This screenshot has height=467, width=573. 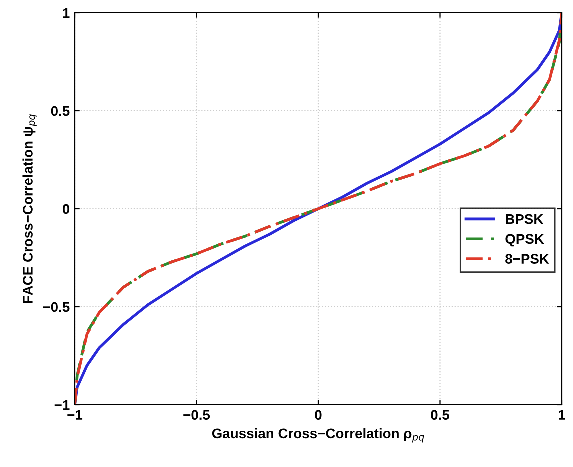 What do you see at coordinates (62, 405) in the screenshot?
I see `y-tick-label: −1` at bounding box center [62, 405].